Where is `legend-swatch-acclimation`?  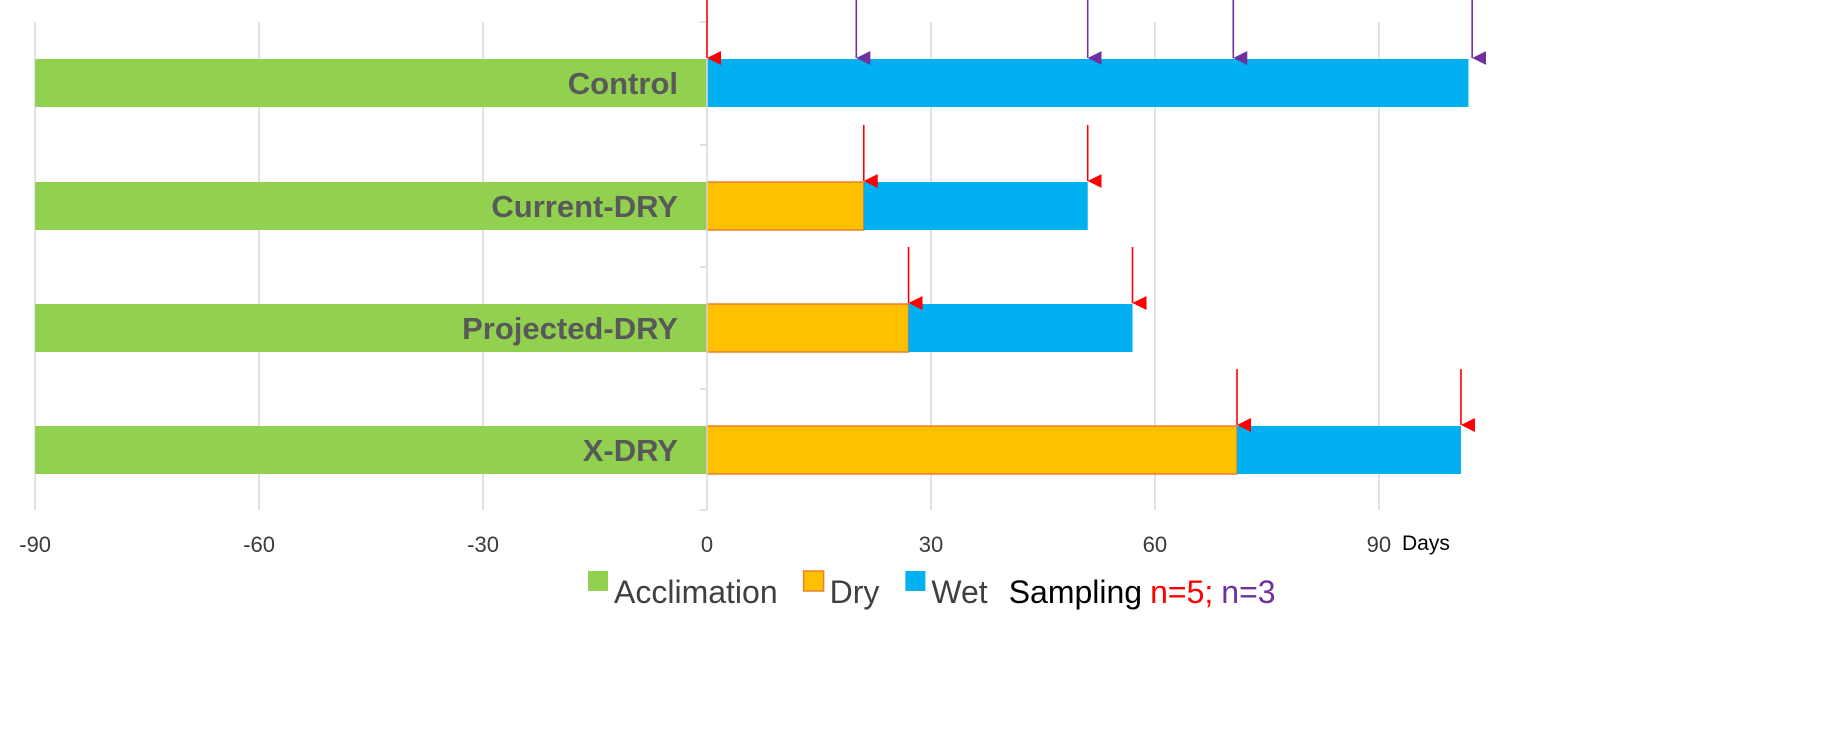
legend-swatch-acclimation is located at coordinates (598, 581).